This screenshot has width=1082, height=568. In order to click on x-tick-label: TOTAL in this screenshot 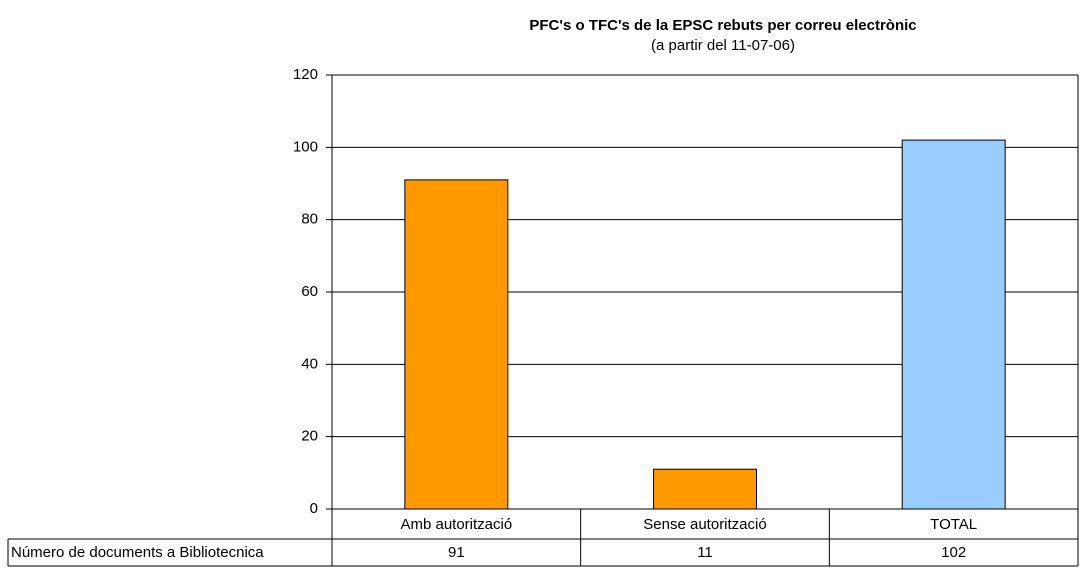, I will do `click(953, 524)`.